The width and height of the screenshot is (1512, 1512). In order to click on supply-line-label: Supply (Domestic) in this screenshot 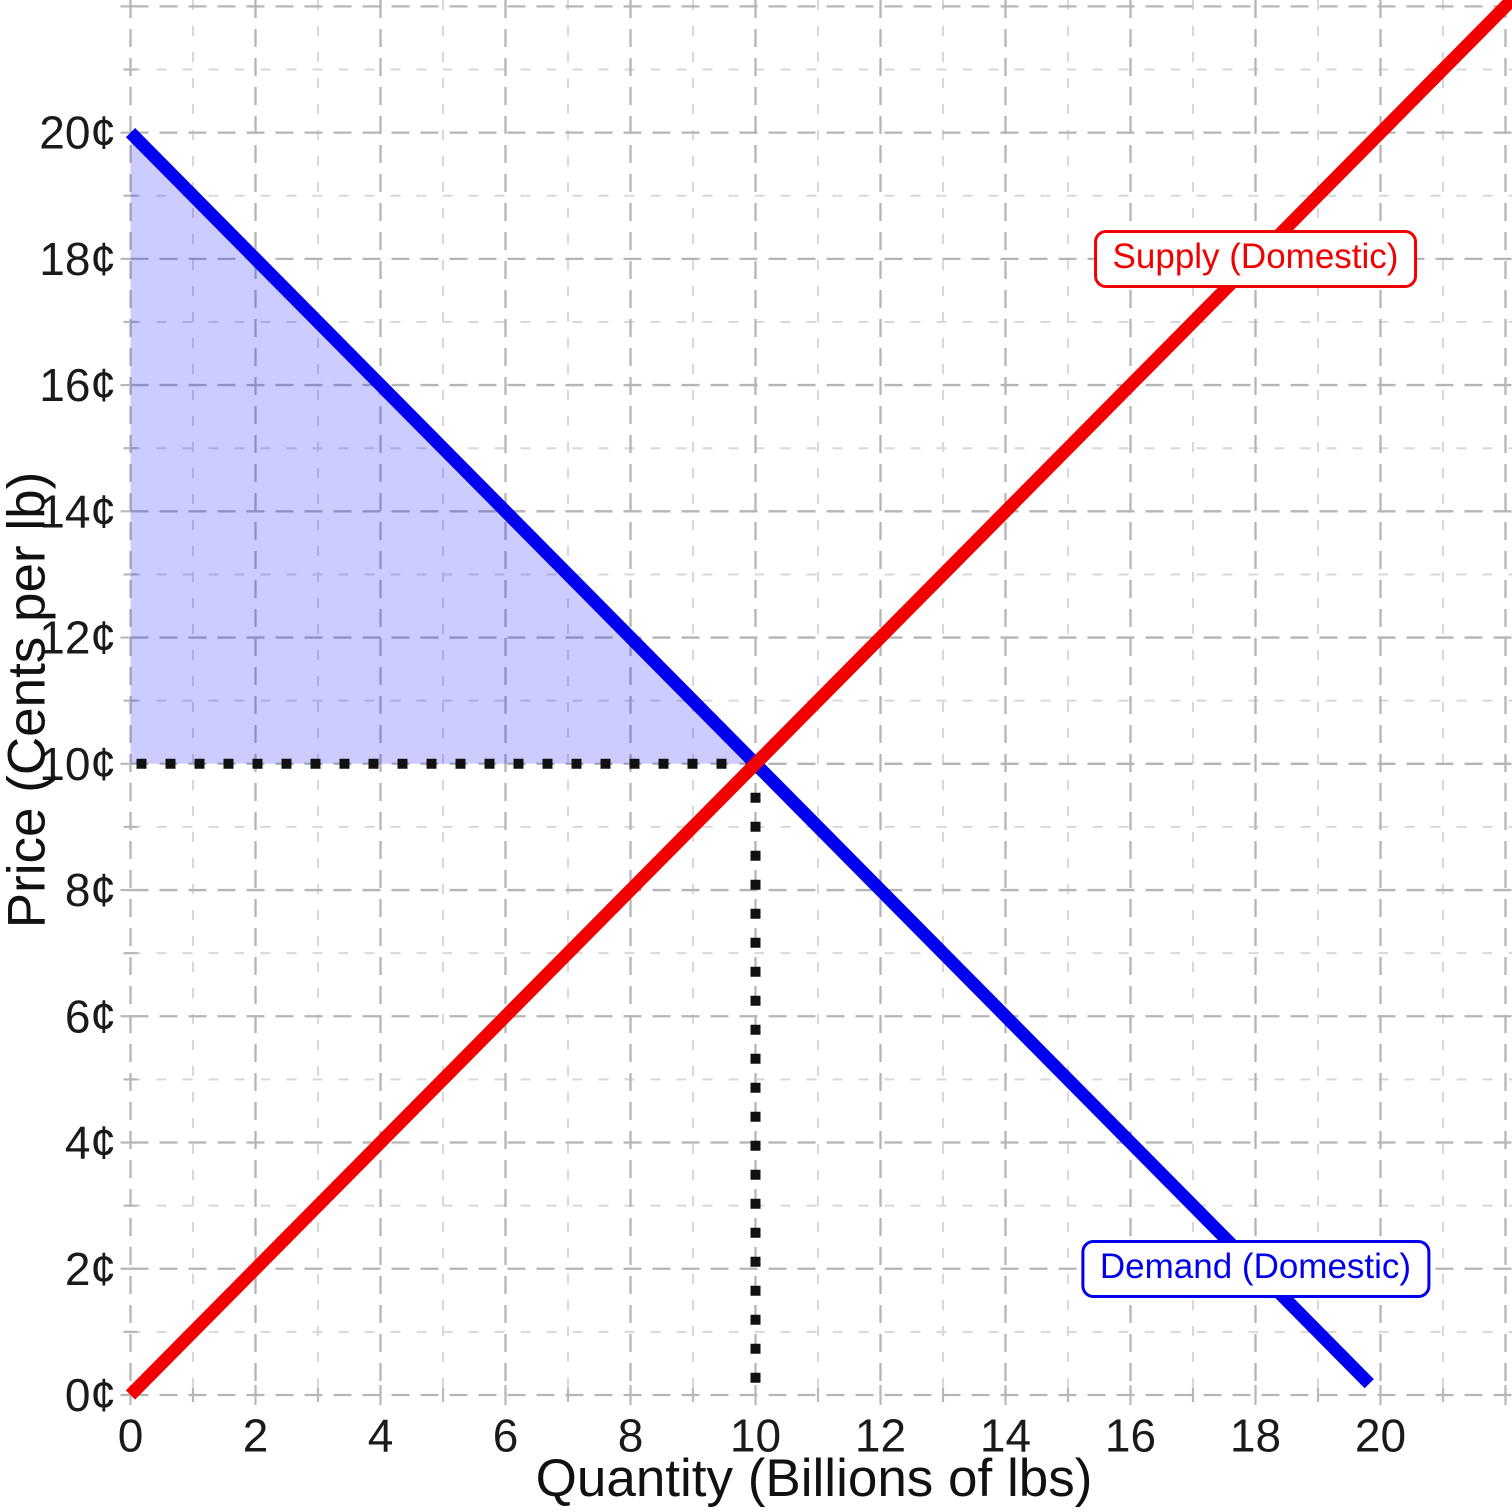, I will do `click(1255, 258)`.